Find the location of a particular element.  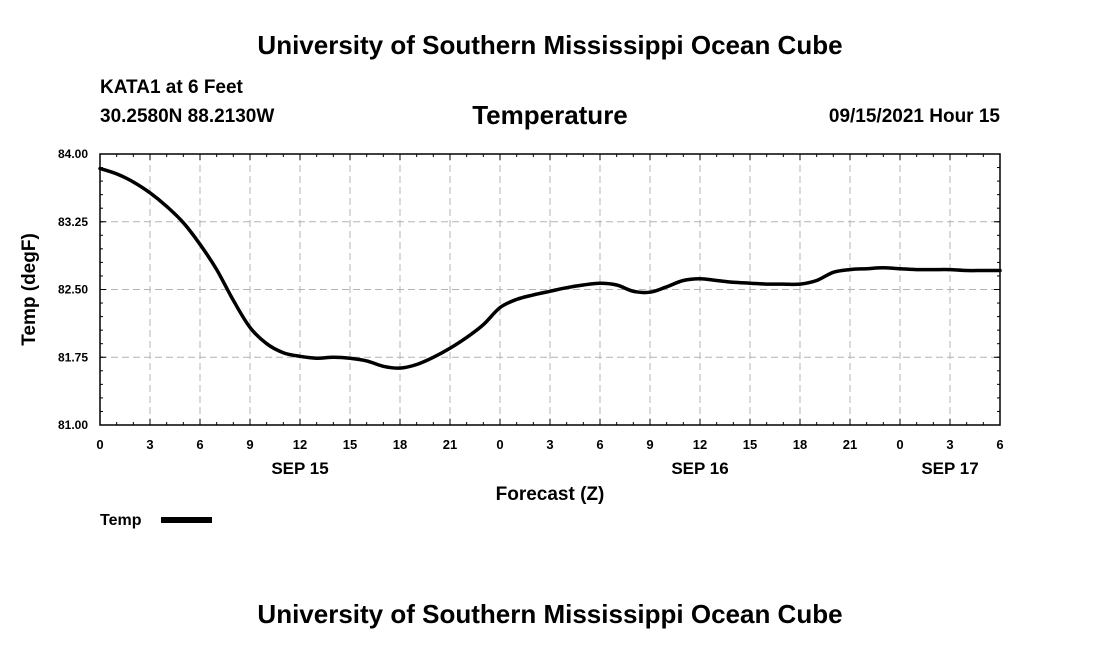

day-labels: SEP 15 SEP 16 SEP 17 is located at coordinates (624, 468).